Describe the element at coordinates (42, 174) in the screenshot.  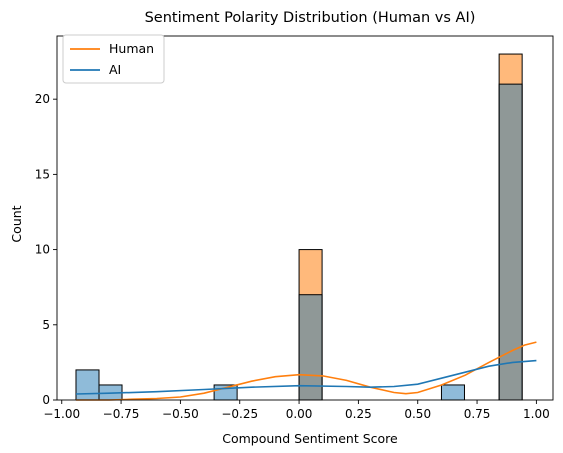
I see `y-tick-label-3: 15` at that location.